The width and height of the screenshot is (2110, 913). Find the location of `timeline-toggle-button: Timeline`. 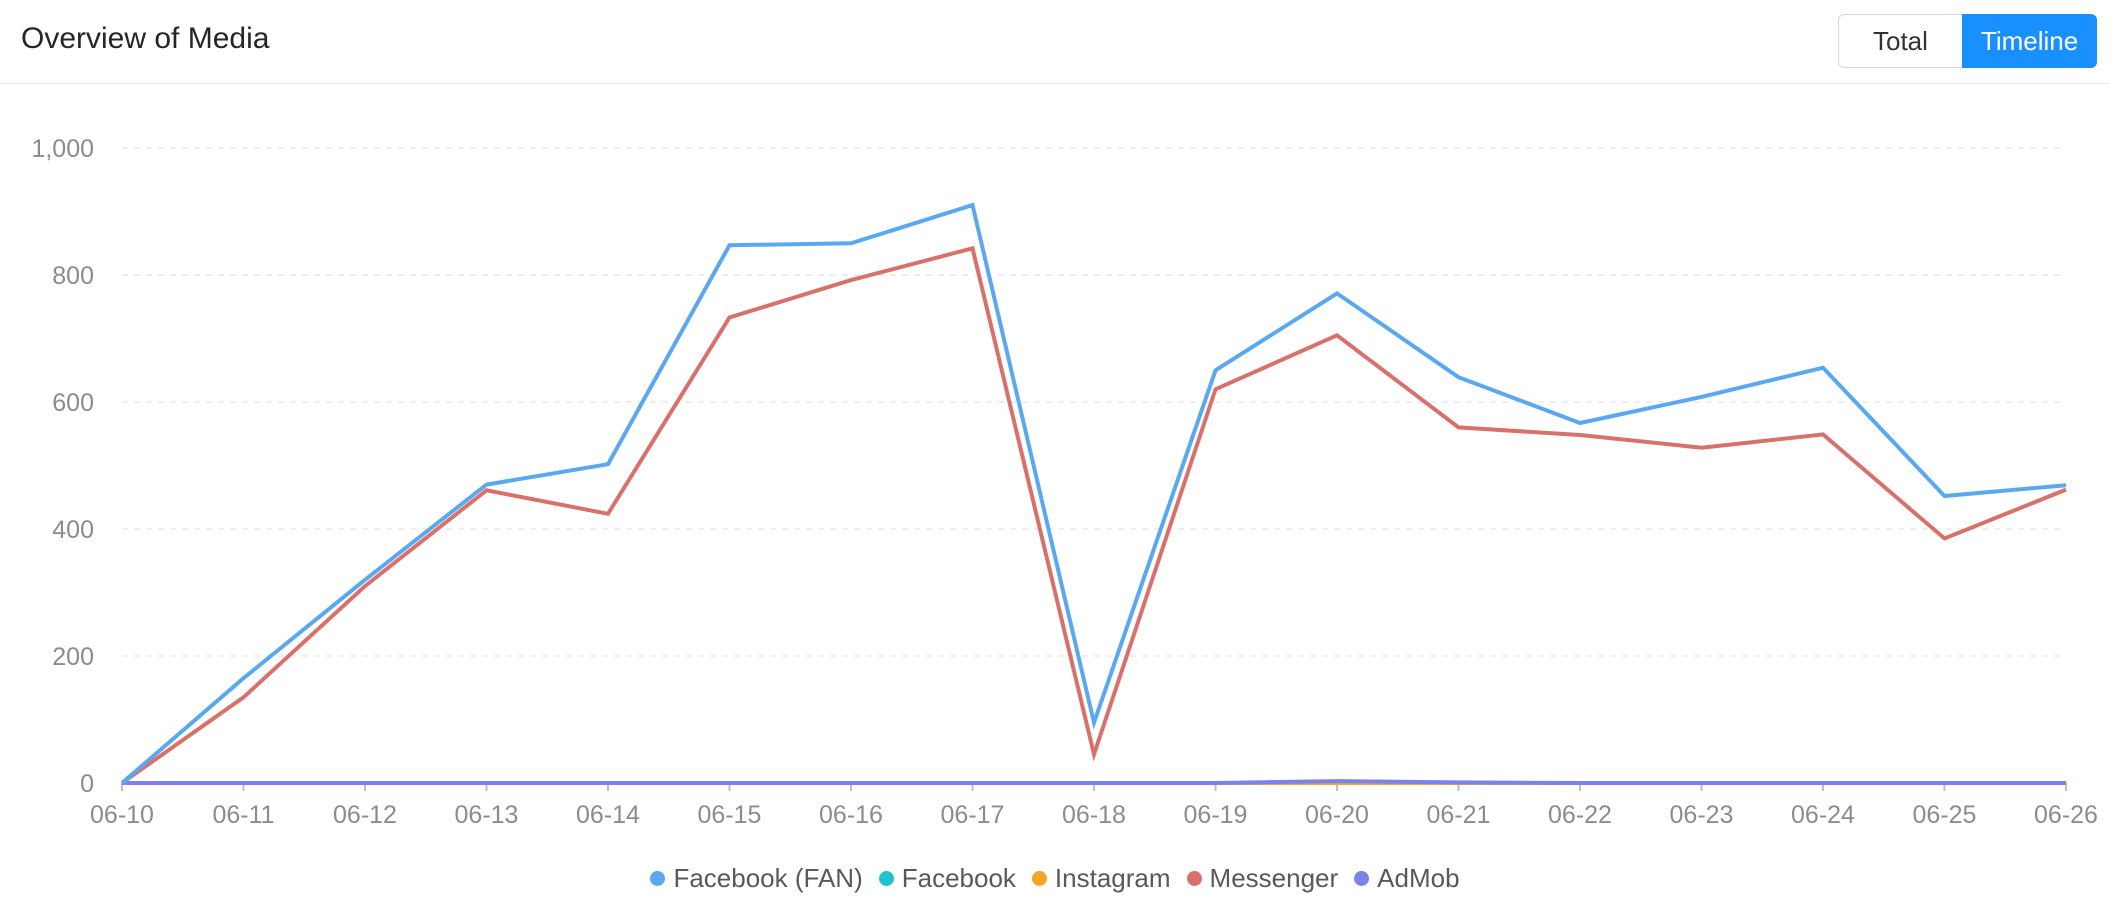

timeline-toggle-button: Timeline is located at coordinates (2029, 41).